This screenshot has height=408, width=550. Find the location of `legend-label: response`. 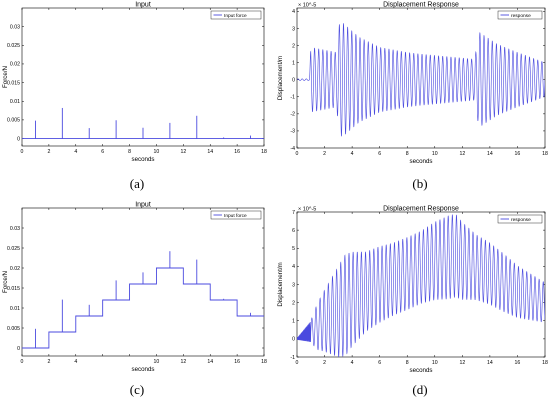

legend-label: response is located at coordinates (521, 16).